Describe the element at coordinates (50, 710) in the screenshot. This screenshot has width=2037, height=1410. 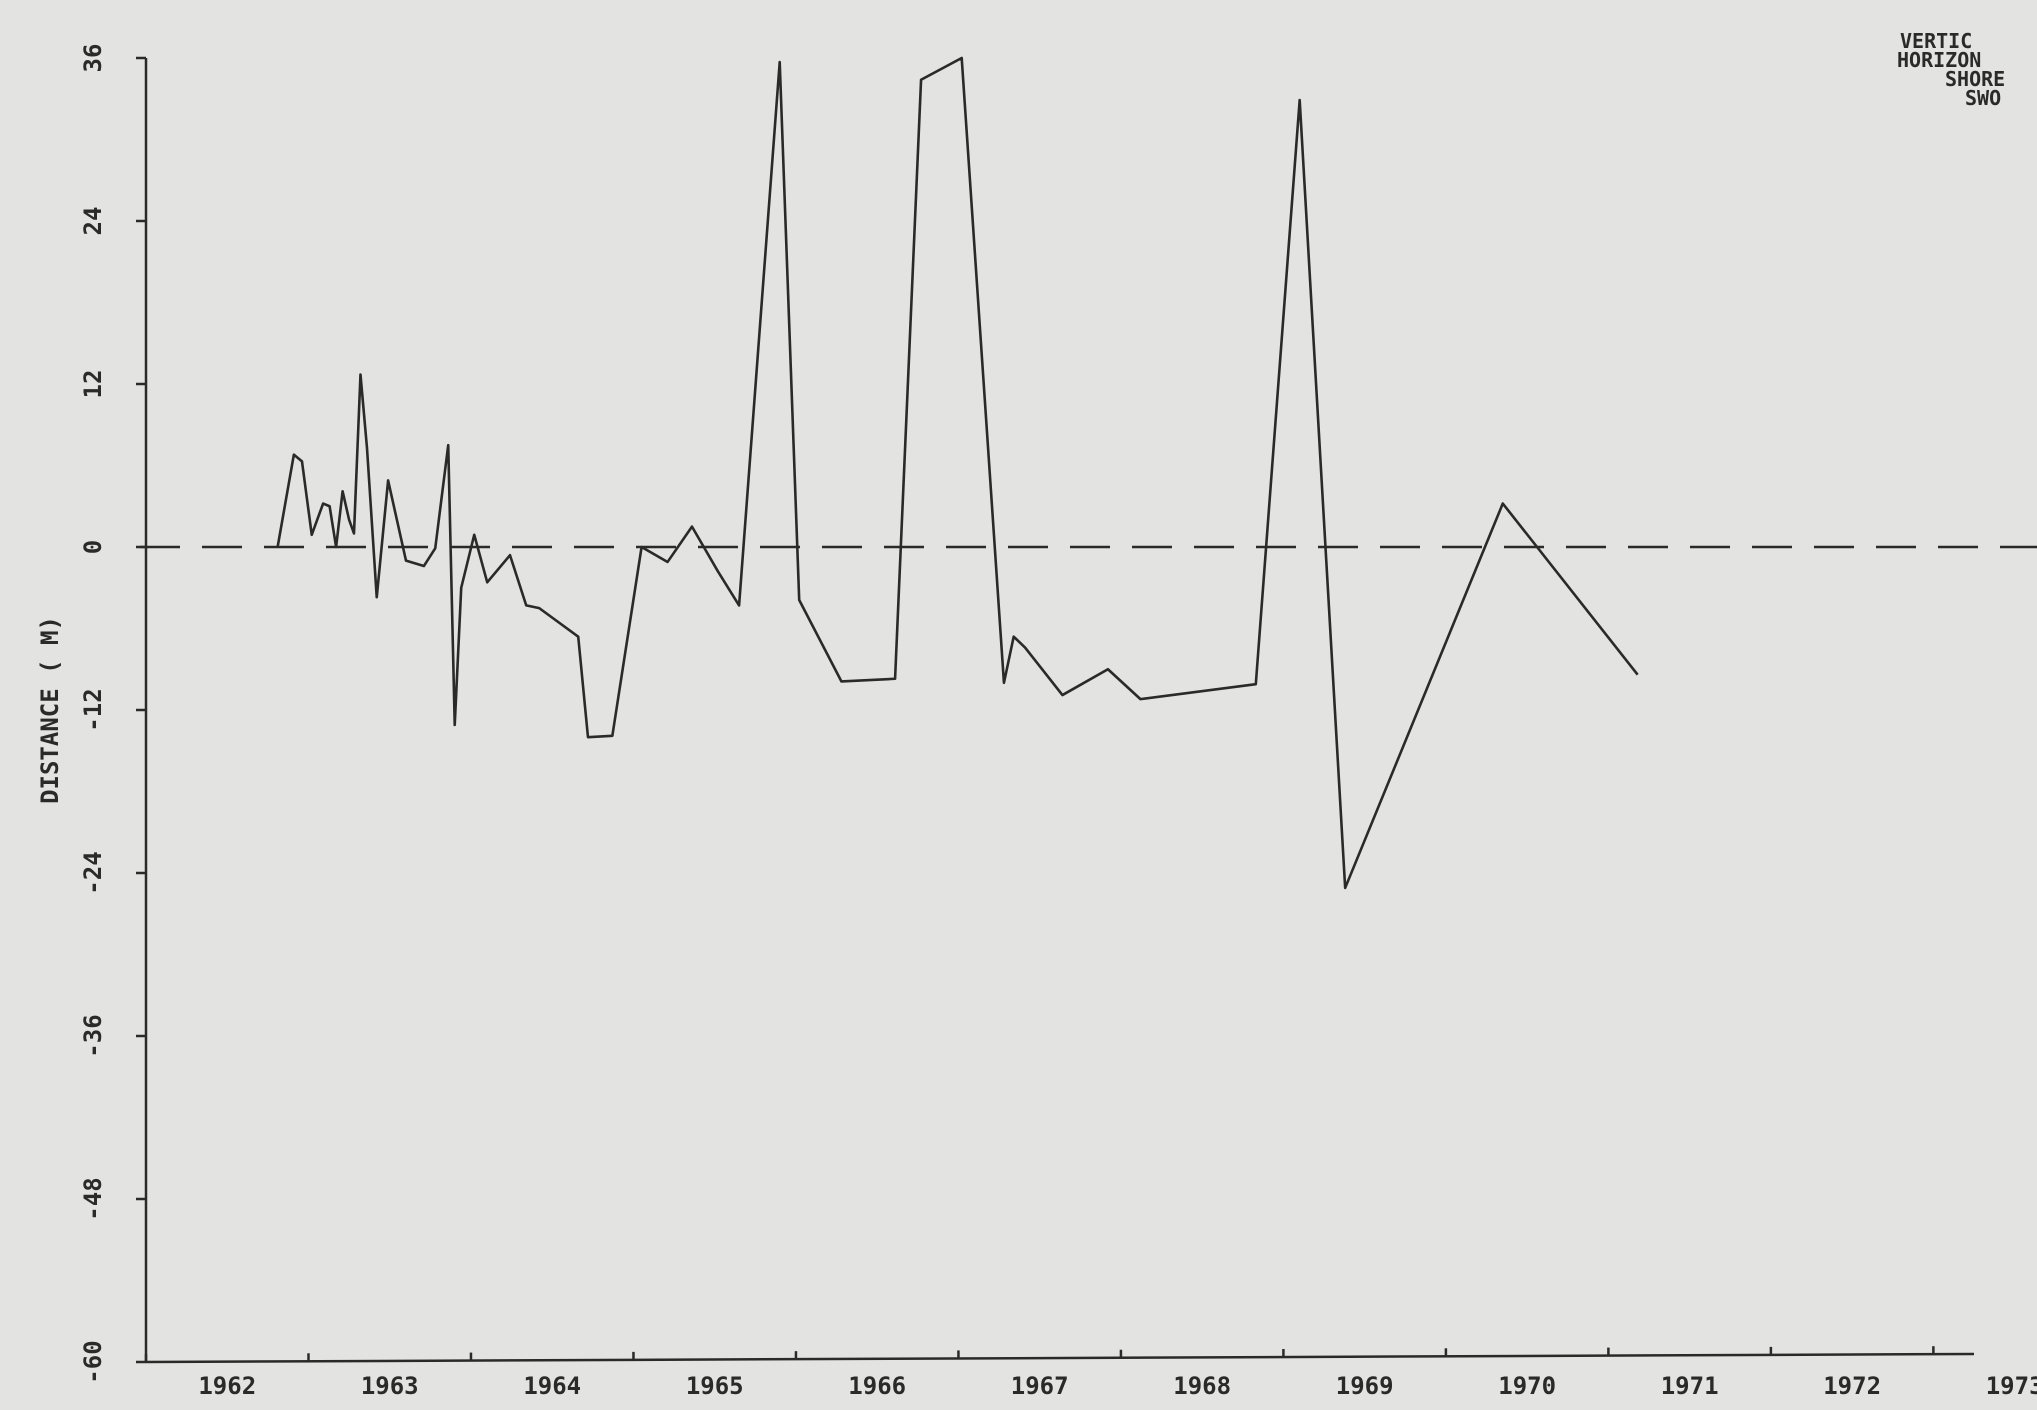
I see `y-axis-label: DISTANCE ( M)` at that location.